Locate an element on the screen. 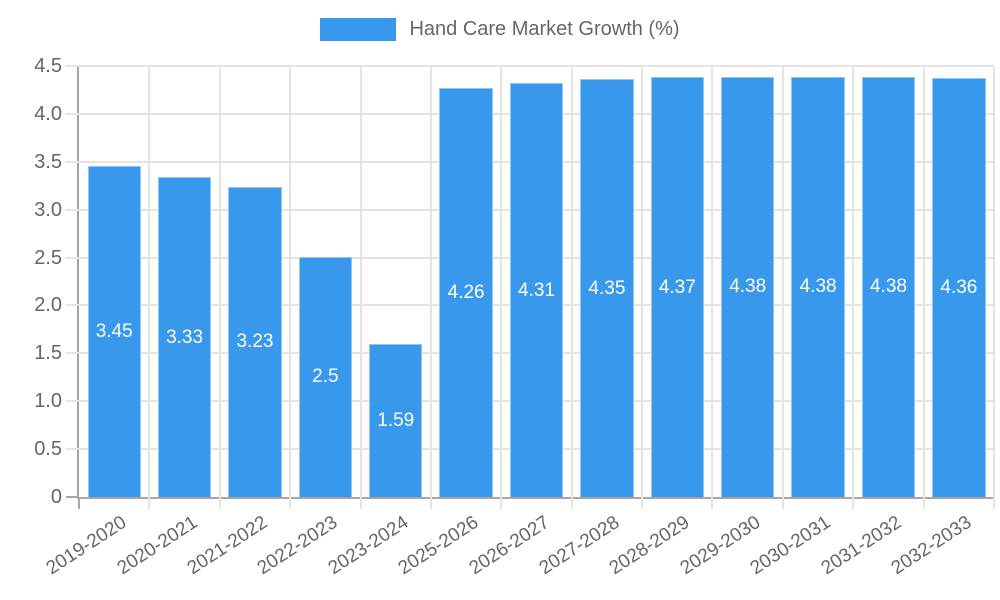 This screenshot has width=1000, height=600. bar-category: 3.45 is located at coordinates (114, 281).